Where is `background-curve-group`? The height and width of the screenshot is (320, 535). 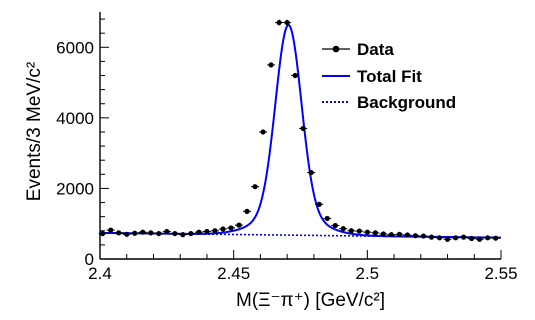
background-curve-group is located at coordinates (300, 235).